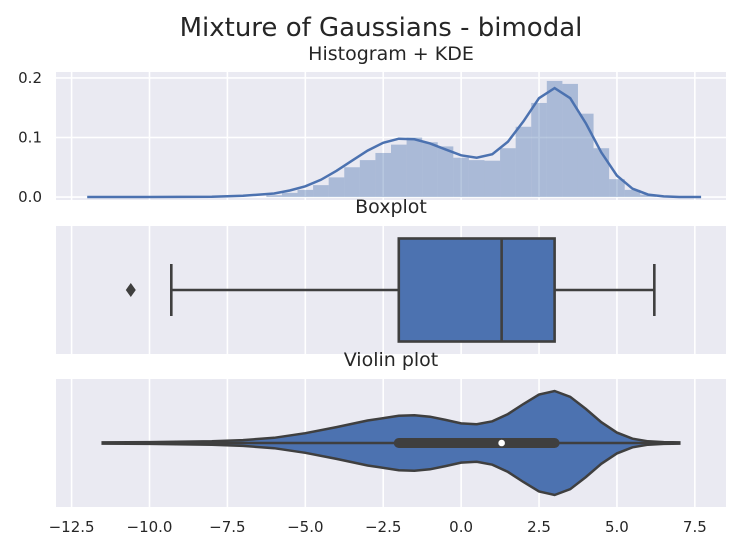 The width and height of the screenshot is (740, 554). Describe the element at coordinates (383, 527) in the screenshot. I see `x-tick-label: −2.5` at that location.